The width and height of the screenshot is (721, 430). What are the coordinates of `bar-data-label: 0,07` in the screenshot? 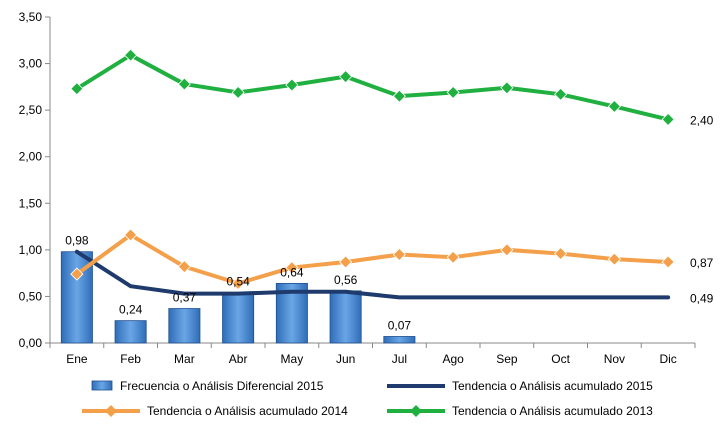 It's located at (400, 325).